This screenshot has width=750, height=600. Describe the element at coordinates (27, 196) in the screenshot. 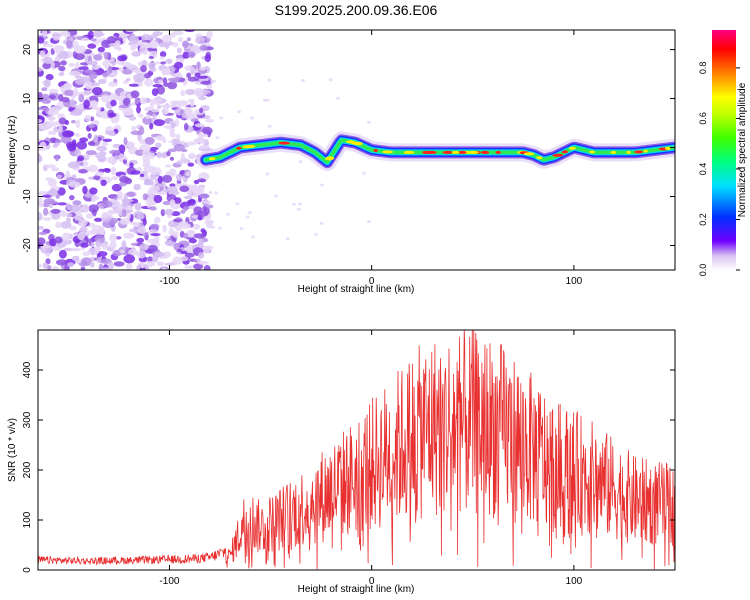

I see `y-tick-label: -10` at that location.